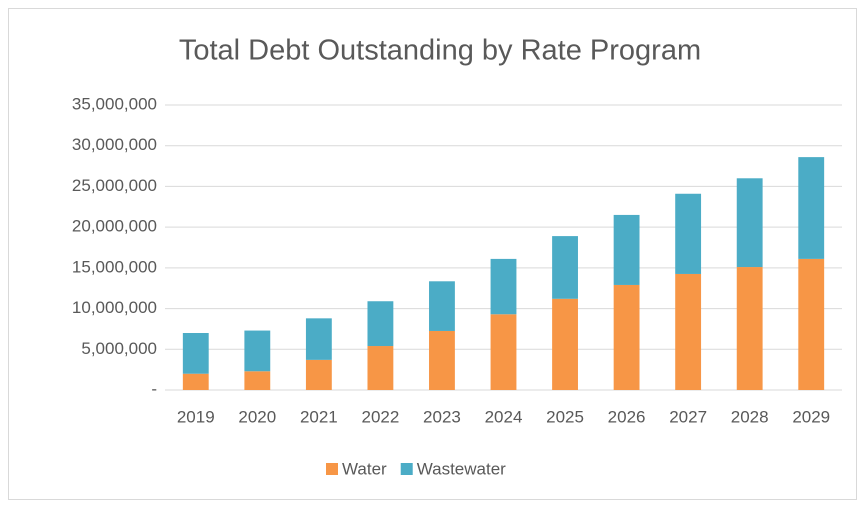 This screenshot has height=508, width=865. I want to click on chart-title: Total Debt Outstanding by Rate Program, so click(440, 51).